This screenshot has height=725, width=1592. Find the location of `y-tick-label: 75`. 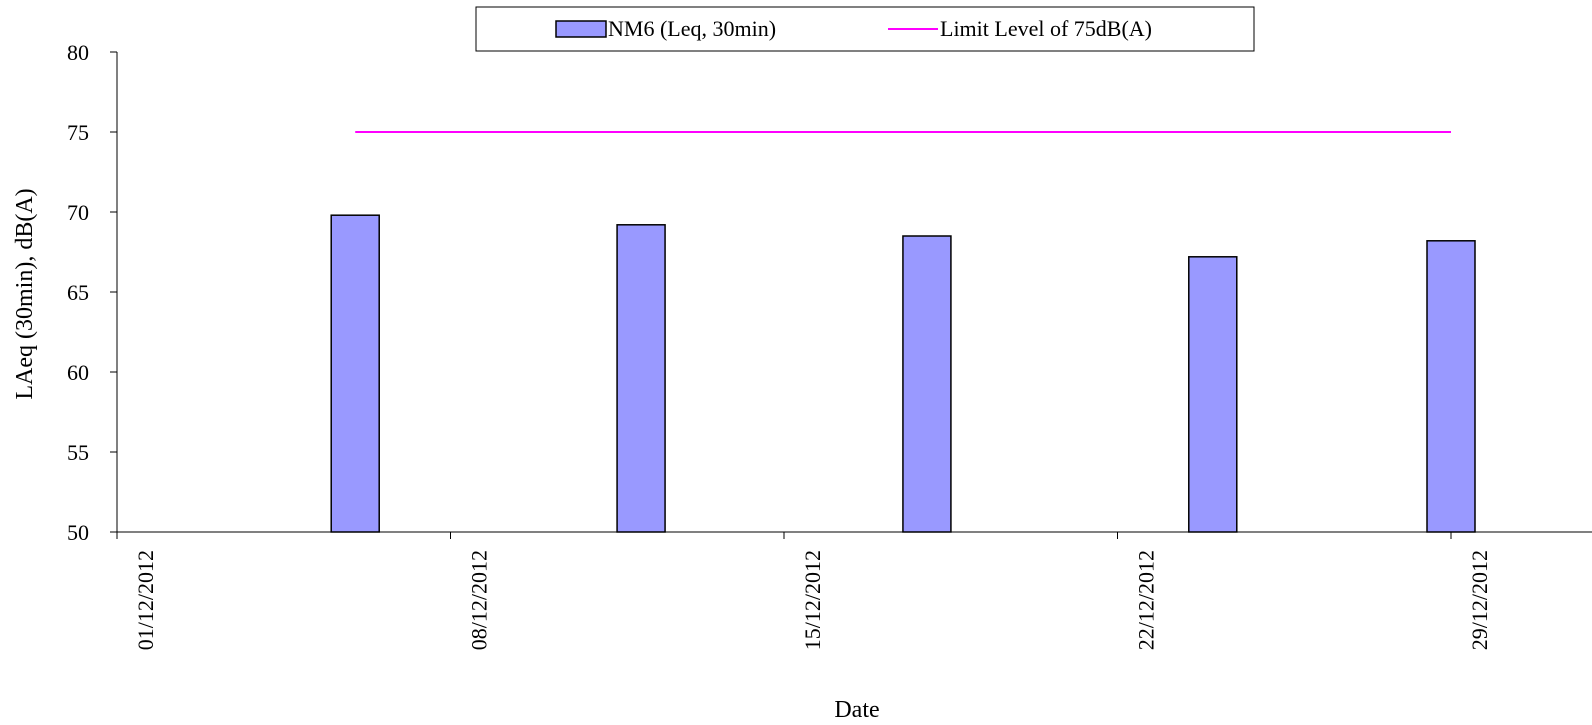

y-tick-label: 75 is located at coordinates (78, 132).